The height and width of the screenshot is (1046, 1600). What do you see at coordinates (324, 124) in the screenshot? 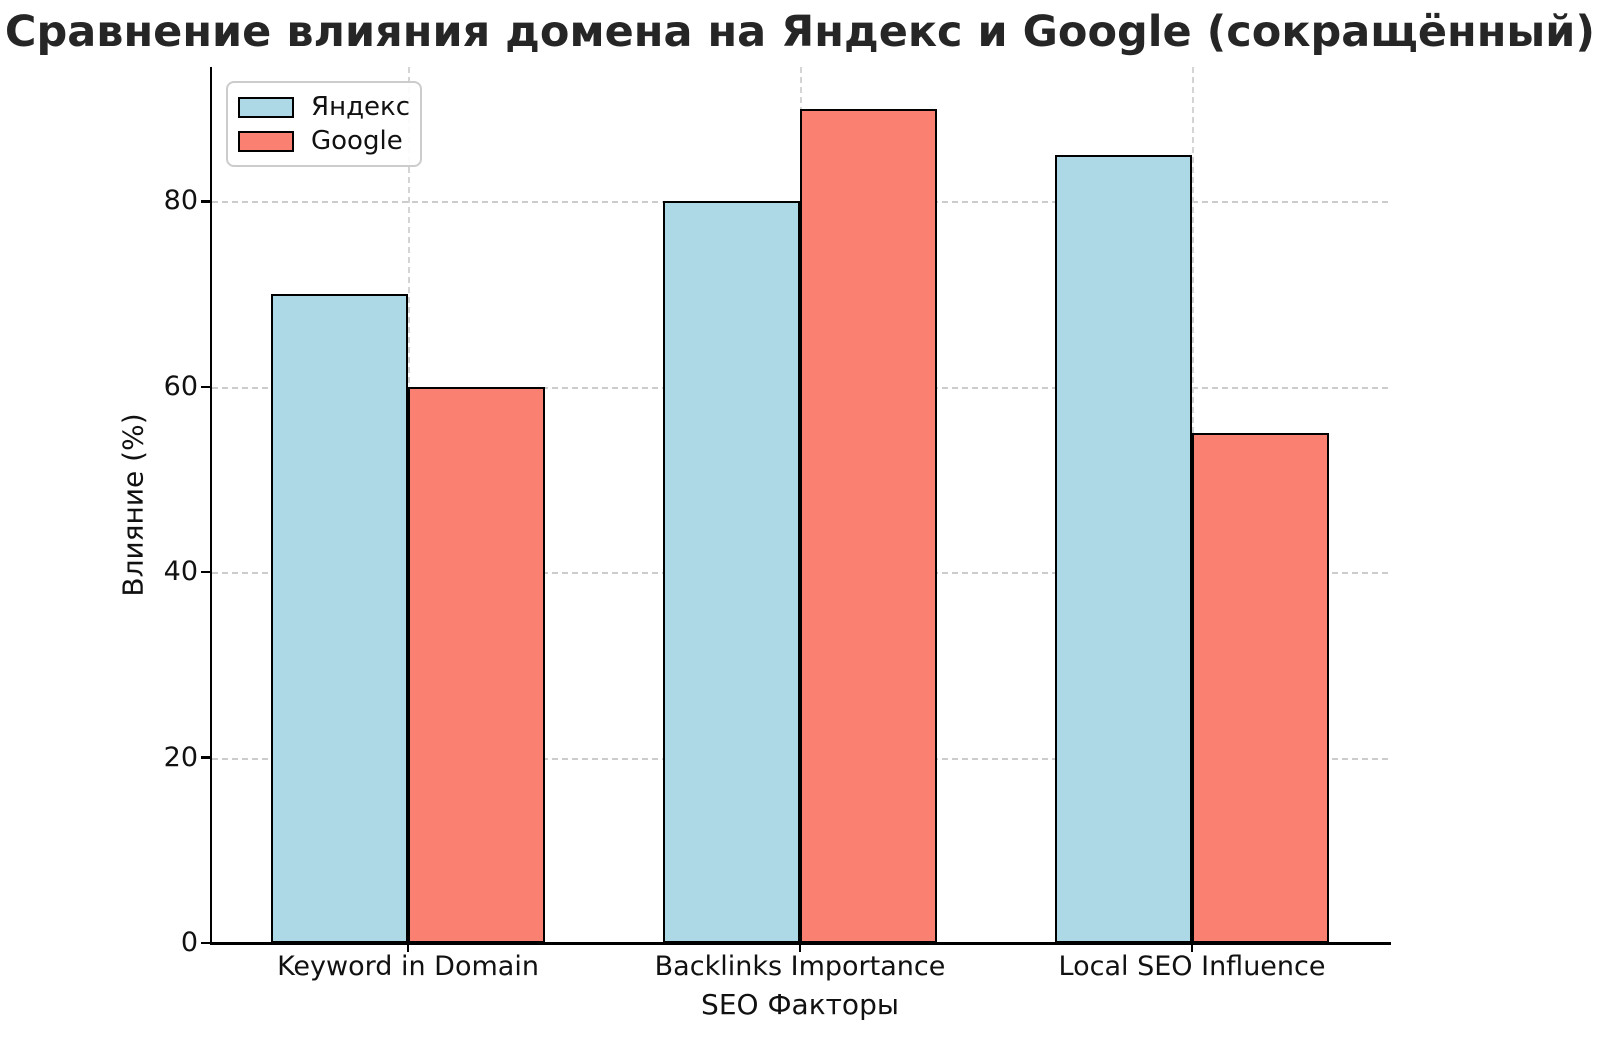
I see `legend: Яндекс Google` at bounding box center [324, 124].